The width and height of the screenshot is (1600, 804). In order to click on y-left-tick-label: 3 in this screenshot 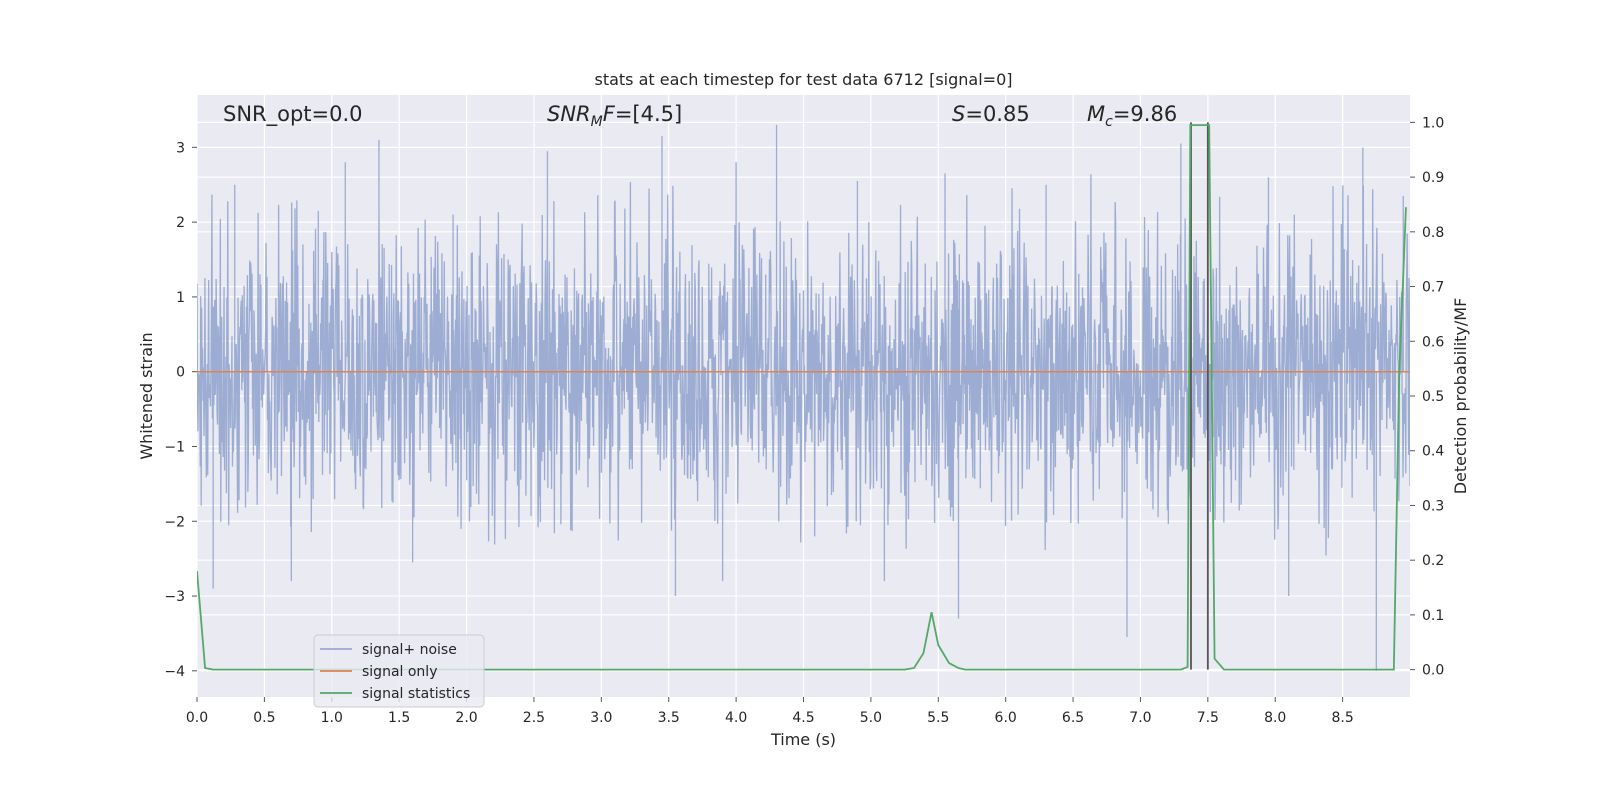, I will do `click(180, 148)`.